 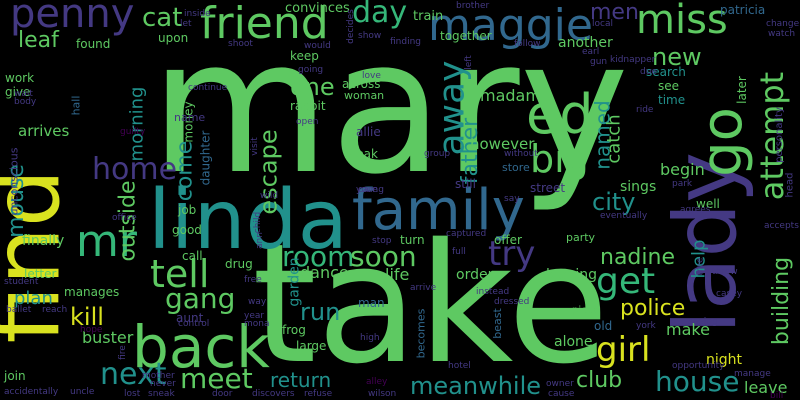 I want to click on word-earl: earl, so click(x=591, y=52).